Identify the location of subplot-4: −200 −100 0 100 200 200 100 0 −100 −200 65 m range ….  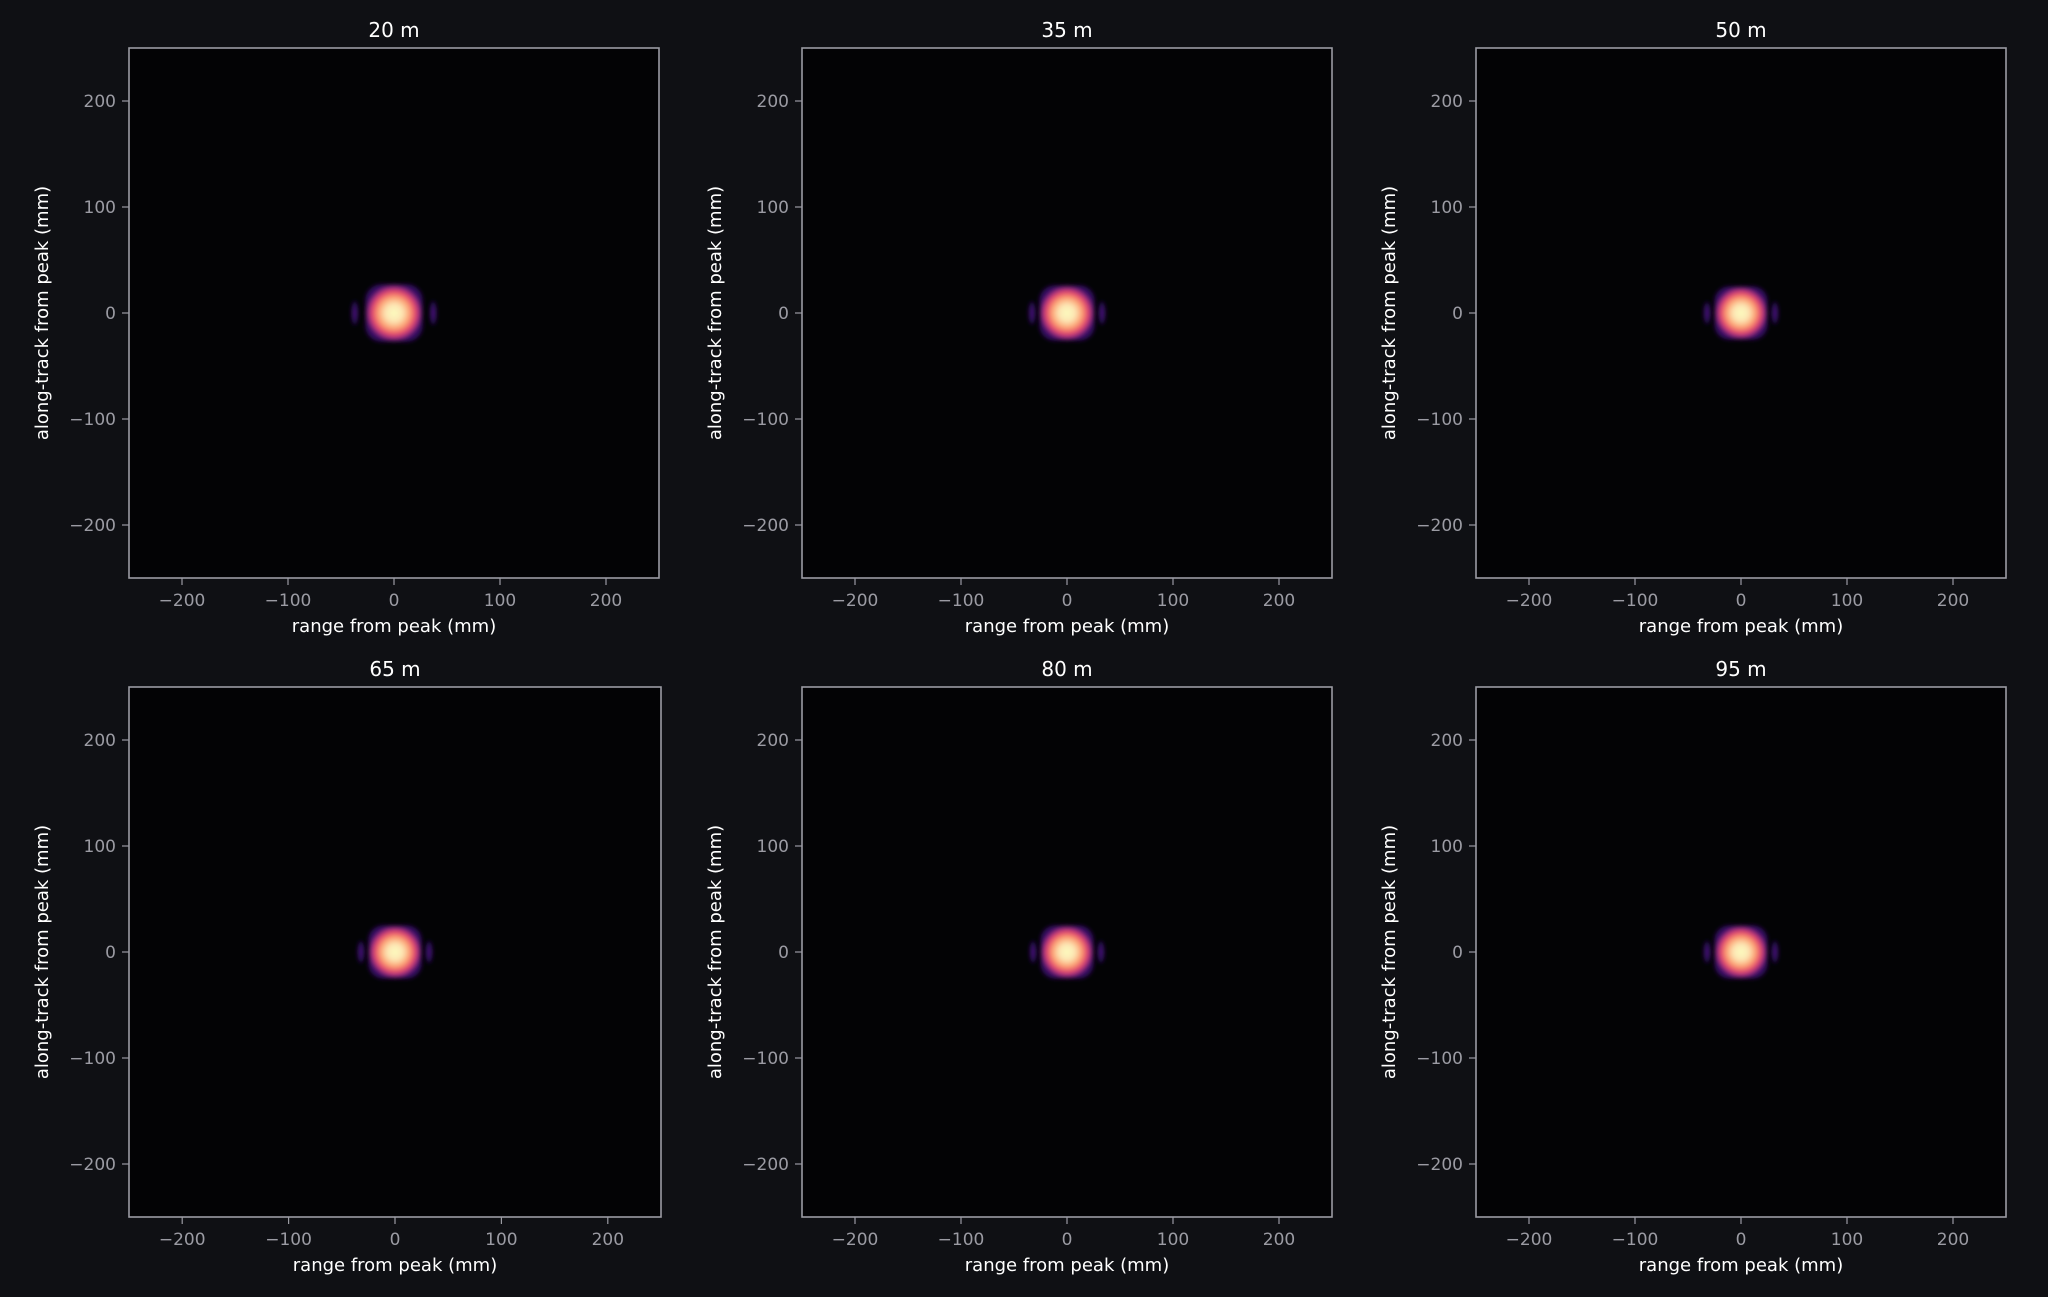
(347, 966).